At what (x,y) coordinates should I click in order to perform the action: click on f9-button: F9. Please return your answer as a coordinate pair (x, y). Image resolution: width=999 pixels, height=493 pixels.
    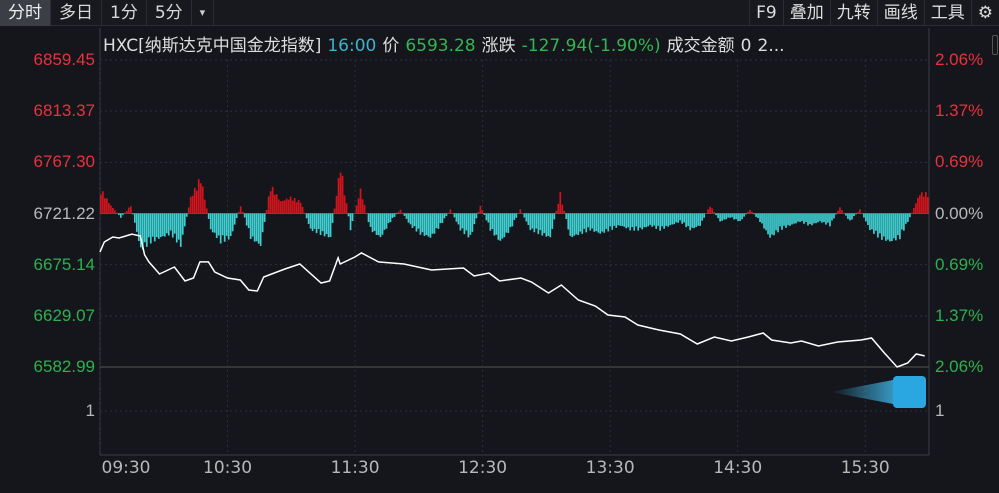
    Looking at the image, I should click on (766, 13).